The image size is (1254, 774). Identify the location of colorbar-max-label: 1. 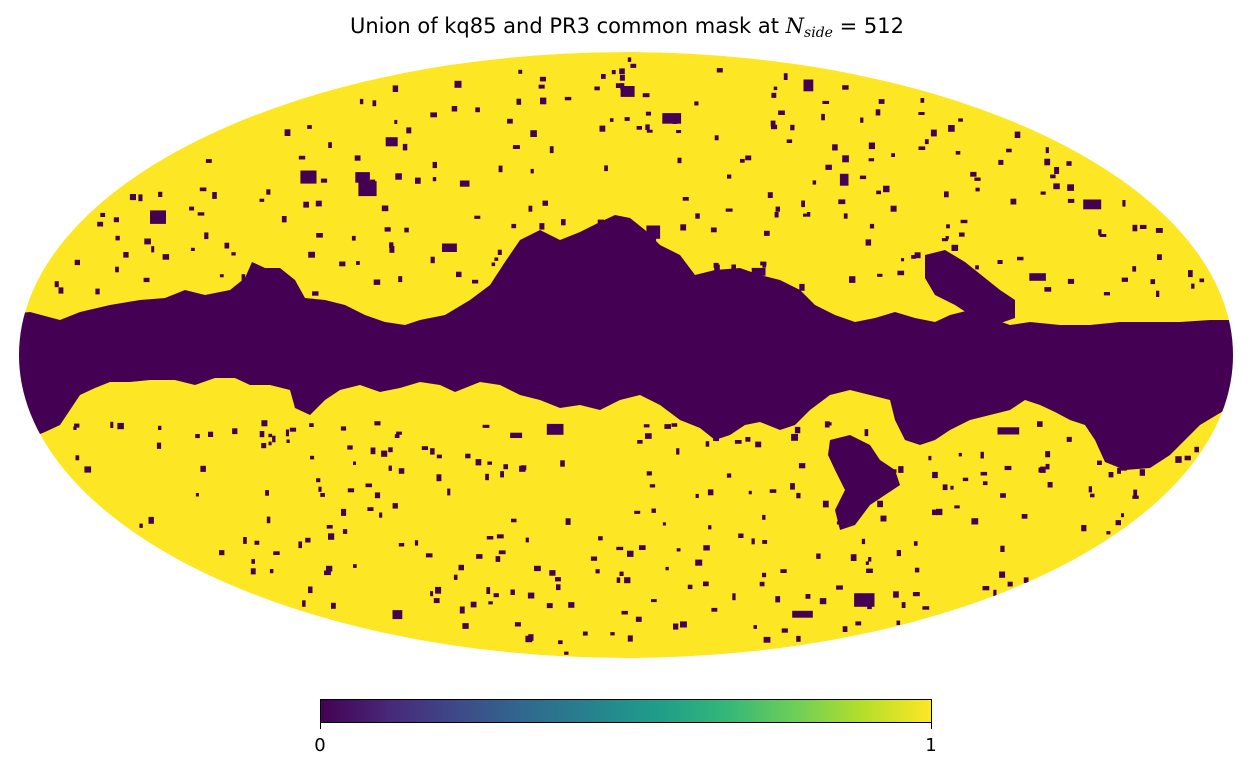
(931, 745).